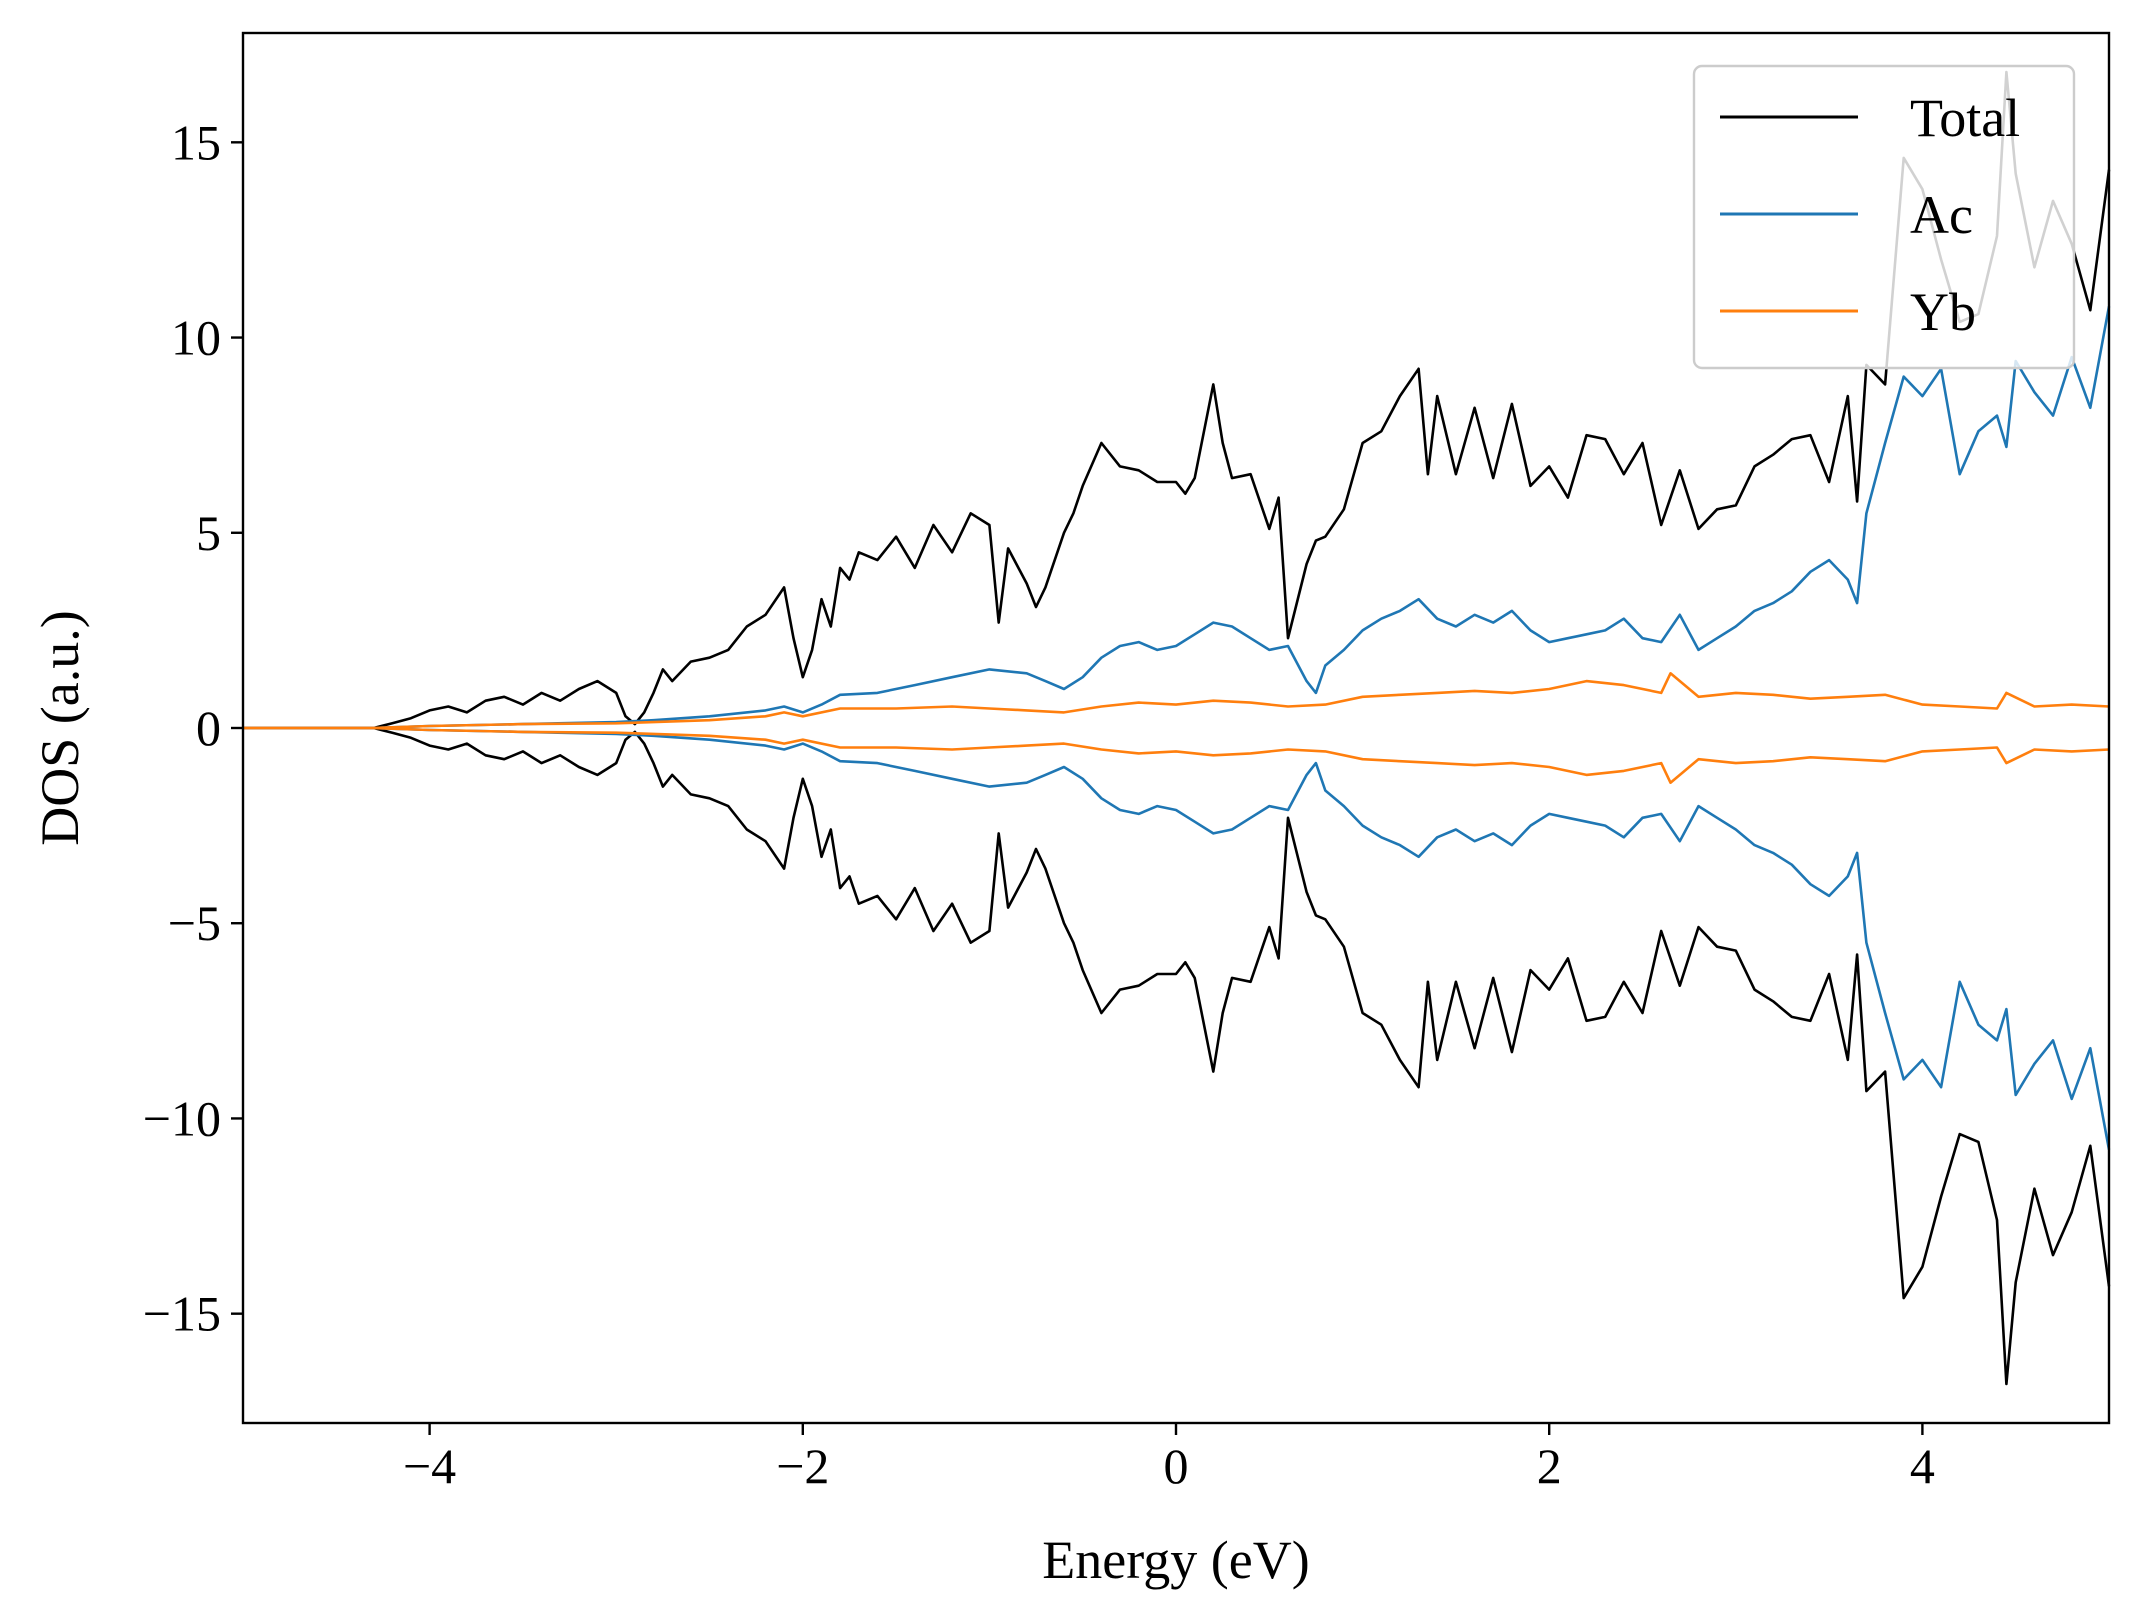 The height and width of the screenshot is (1617, 2134). What do you see at coordinates (1965, 118) in the screenshot?
I see `legend-label-total: Total` at bounding box center [1965, 118].